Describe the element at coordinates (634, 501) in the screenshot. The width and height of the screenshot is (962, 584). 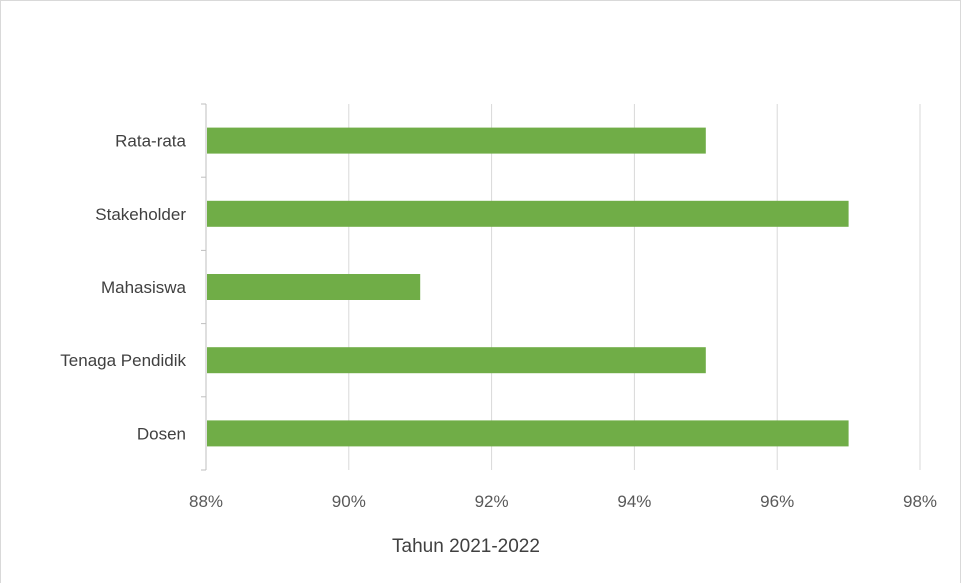
I see `x-tick-label: 94%` at that location.